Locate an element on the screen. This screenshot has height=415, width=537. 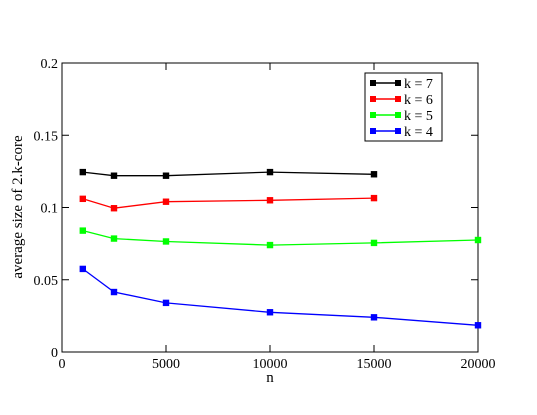
series-k7 is located at coordinates (228, 173).